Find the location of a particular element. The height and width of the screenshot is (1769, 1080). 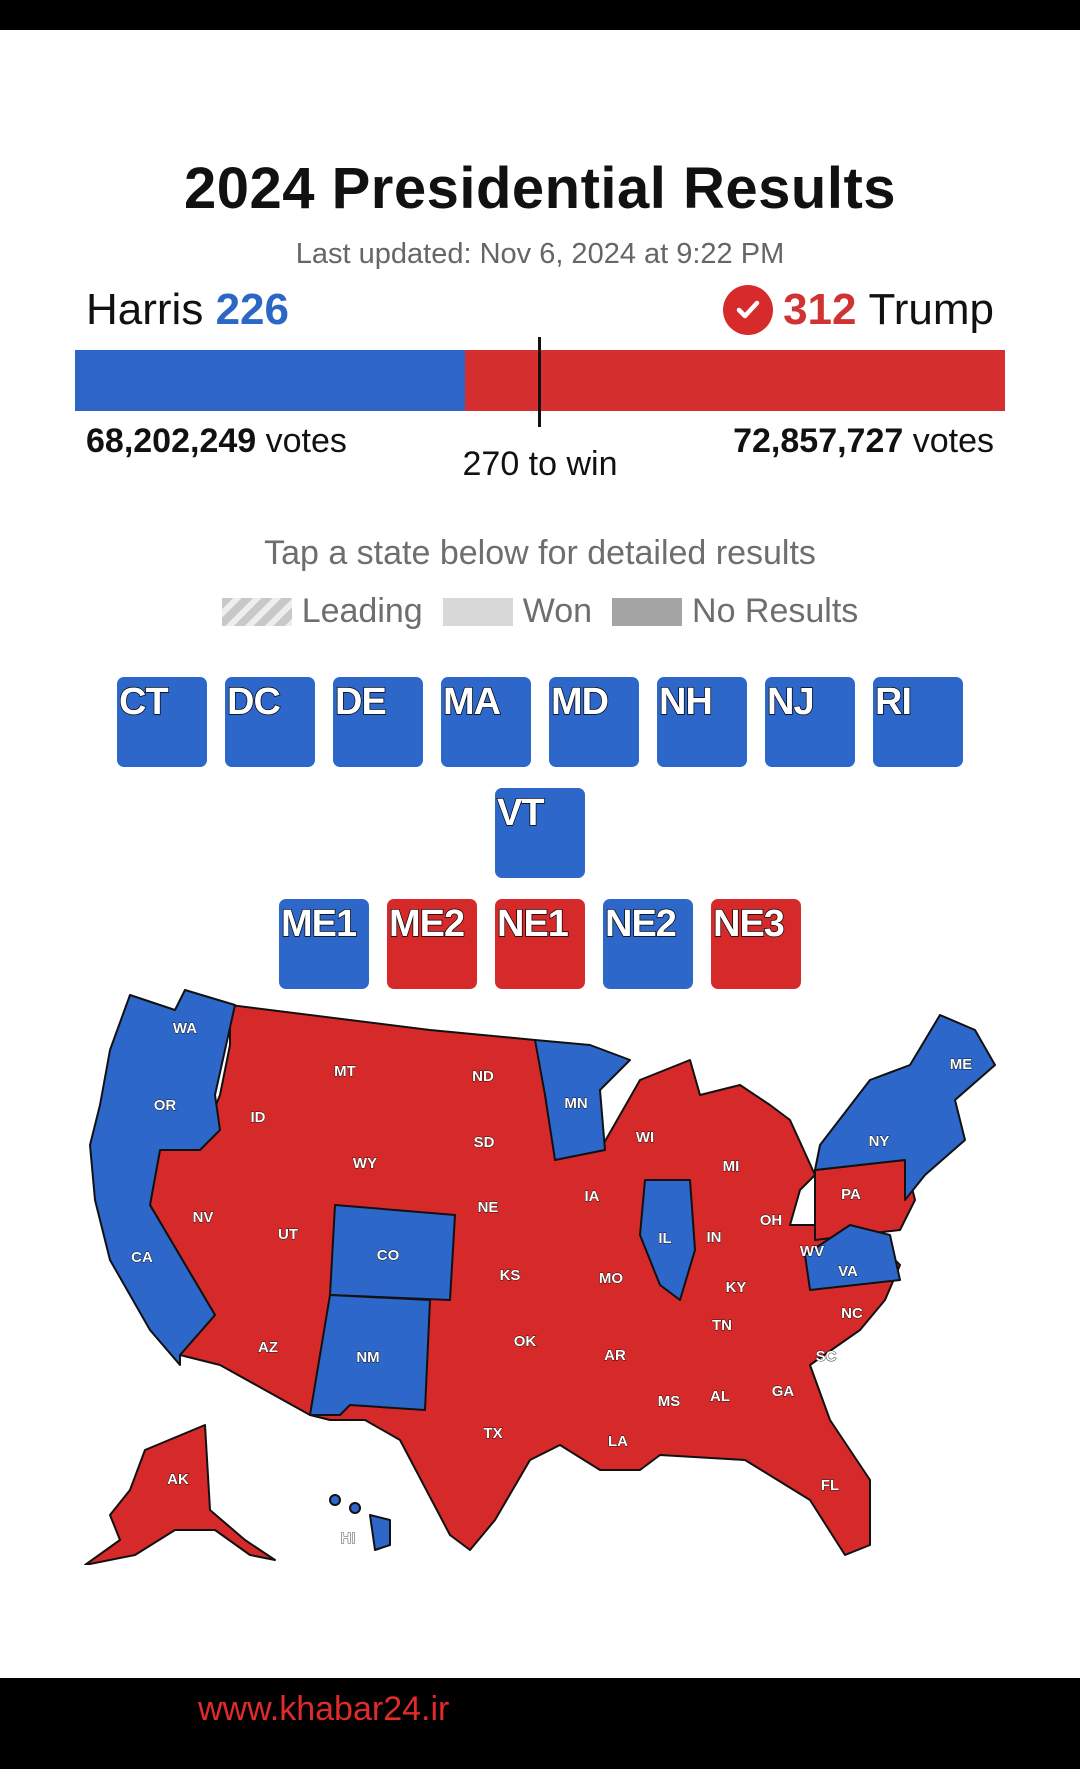

map-label: CO is located at coordinates (388, 1255).